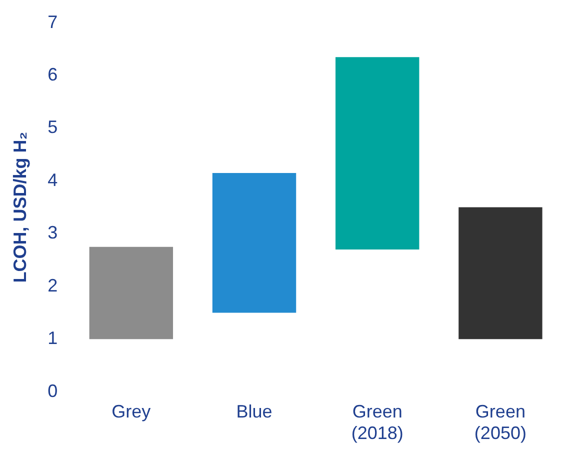 The height and width of the screenshot is (459, 574). I want to click on x-tick-label: Green (2050), so click(500, 423).